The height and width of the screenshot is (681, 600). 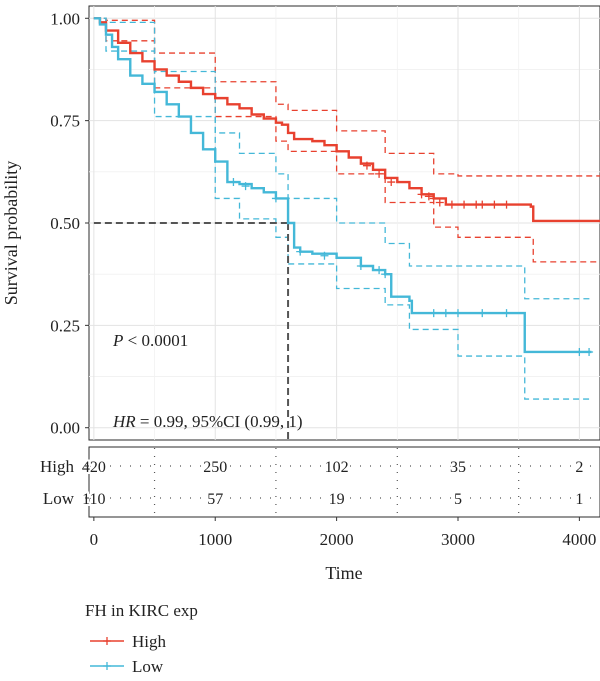 What do you see at coordinates (148, 666) in the screenshot?
I see `legend-label-low: Low` at bounding box center [148, 666].